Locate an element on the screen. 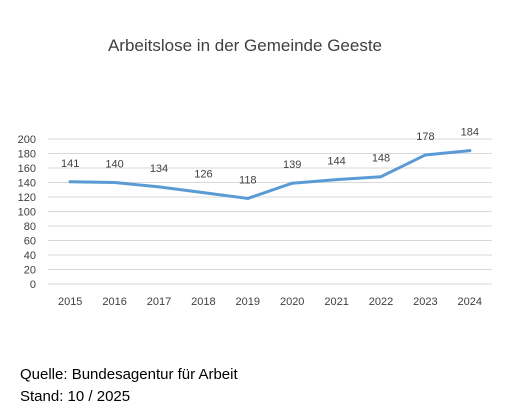  y-tick-label: 100 is located at coordinates (27, 213).